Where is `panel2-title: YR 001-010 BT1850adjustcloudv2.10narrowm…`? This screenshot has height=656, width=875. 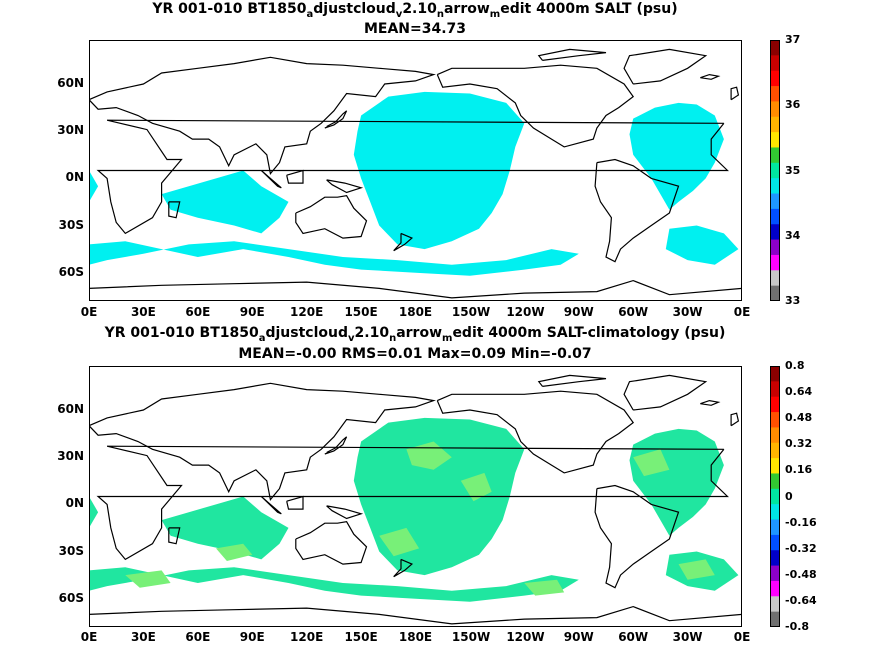
panel2-title: YR 001-010 BT1850adjustcloudv2.10narrowm… is located at coordinates (415, 334).